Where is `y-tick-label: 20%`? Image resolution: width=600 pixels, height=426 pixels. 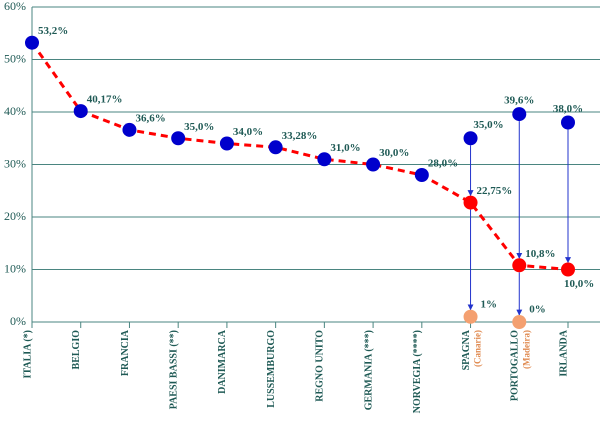 y-tick-label: 20% is located at coordinates (15, 216).